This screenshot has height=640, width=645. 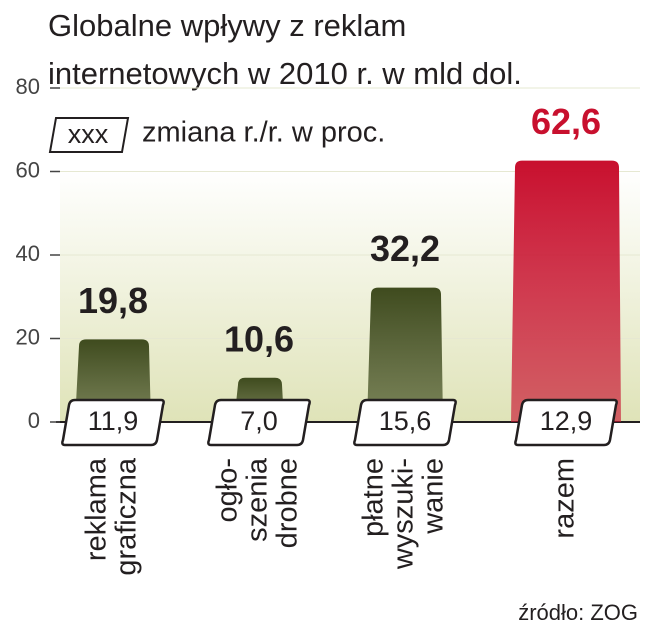 I want to click on x-tick-label: płatne, so click(x=374, y=497).